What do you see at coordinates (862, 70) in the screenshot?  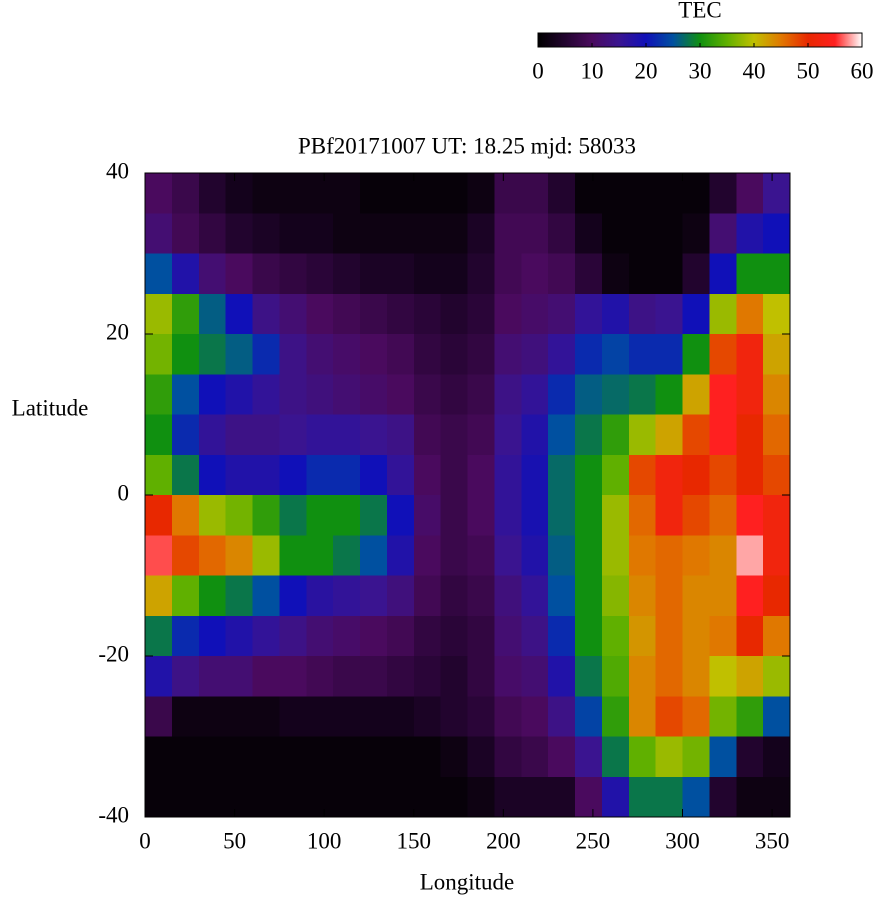 I see `colorbar-tick-label: 60` at bounding box center [862, 70].